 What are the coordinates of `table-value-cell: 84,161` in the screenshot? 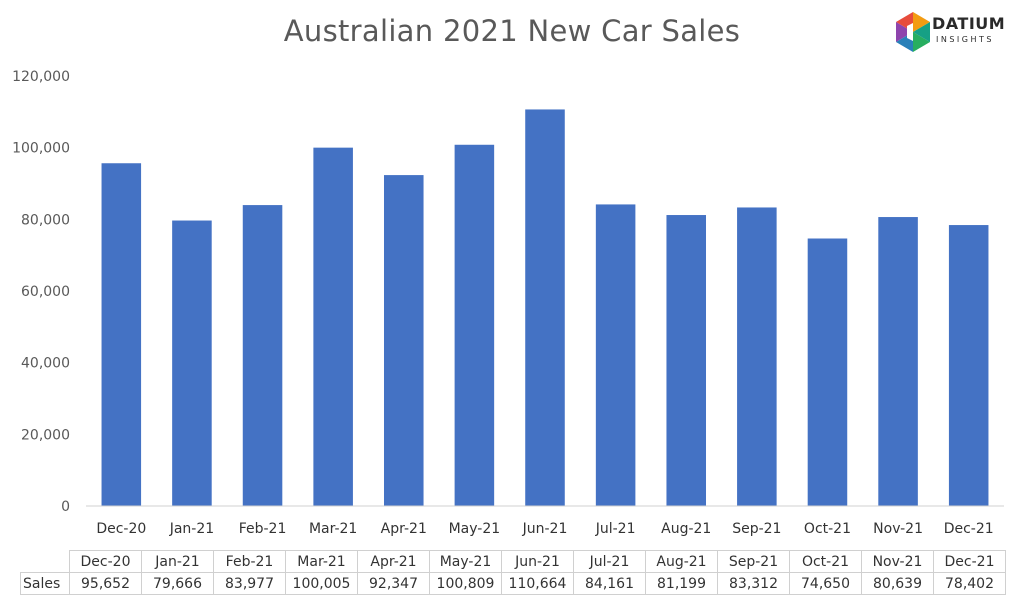 It's located at (609, 583).